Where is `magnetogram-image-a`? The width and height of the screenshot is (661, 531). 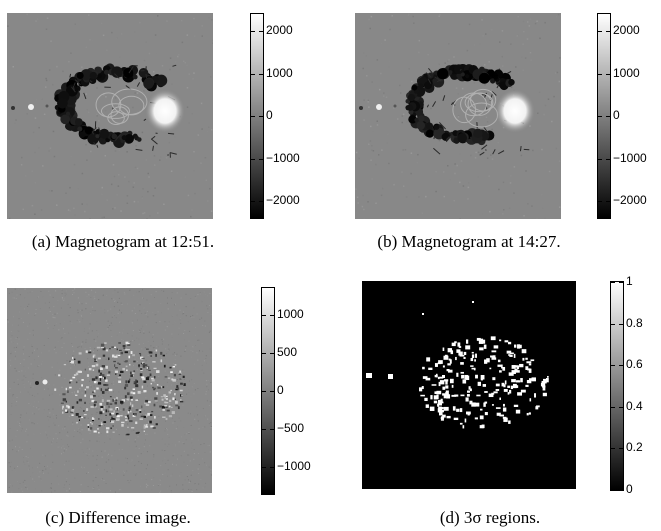
magnetogram-image-a is located at coordinates (110, 116).